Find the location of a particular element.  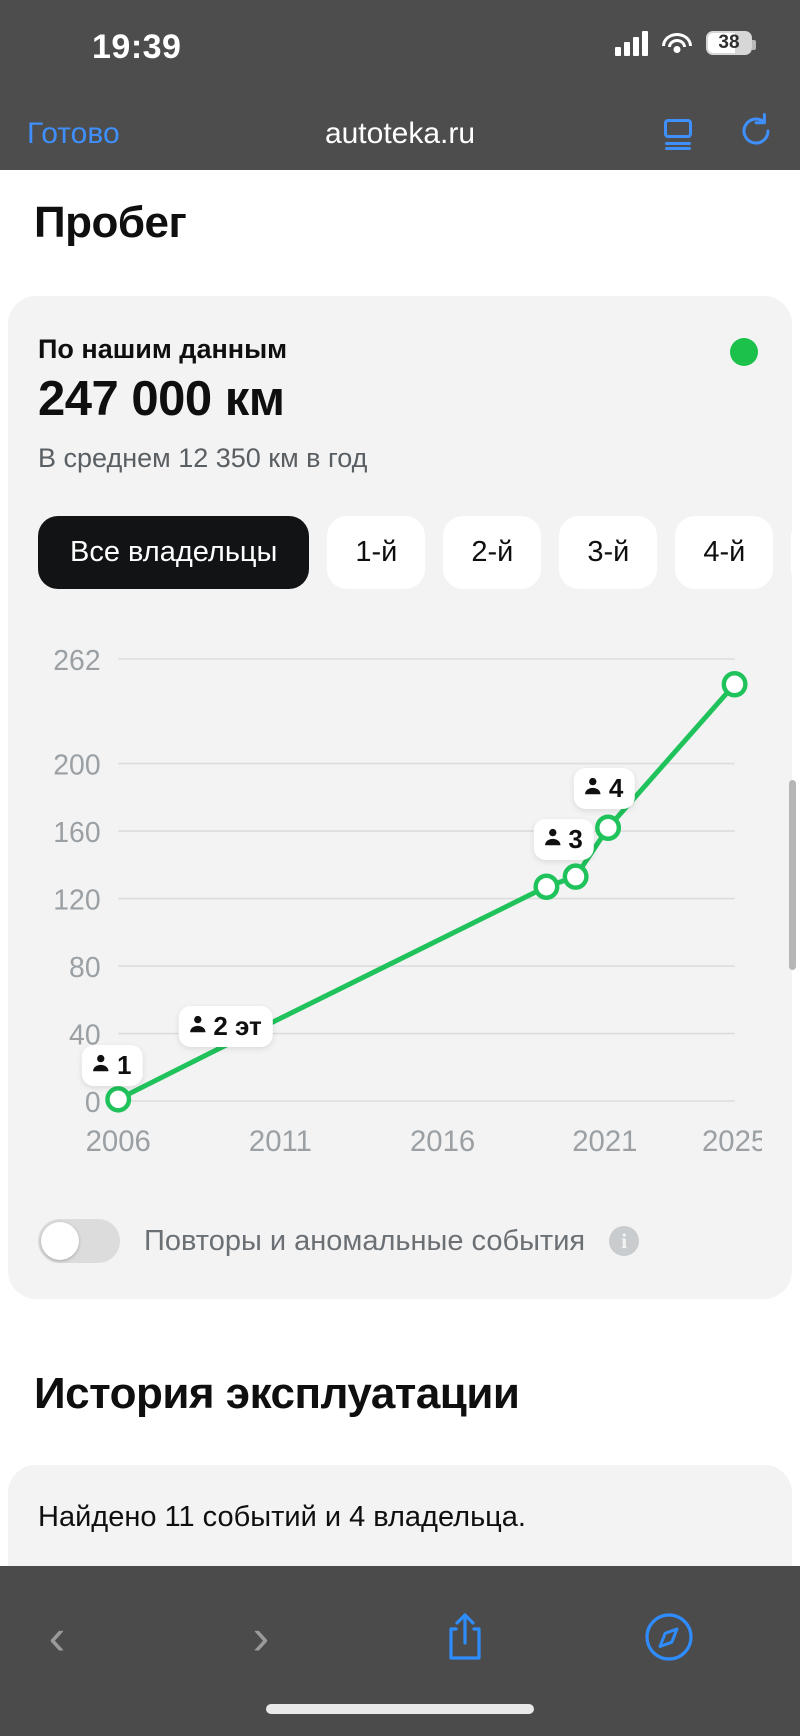

navbar-actions is located at coordinates (718, 134).